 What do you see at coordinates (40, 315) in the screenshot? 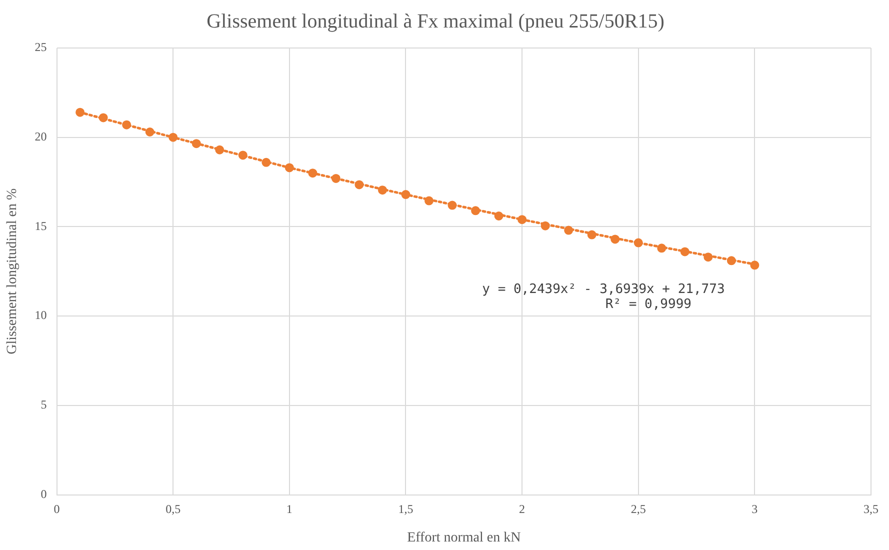
I see `y-tick-label: 10` at bounding box center [40, 315].